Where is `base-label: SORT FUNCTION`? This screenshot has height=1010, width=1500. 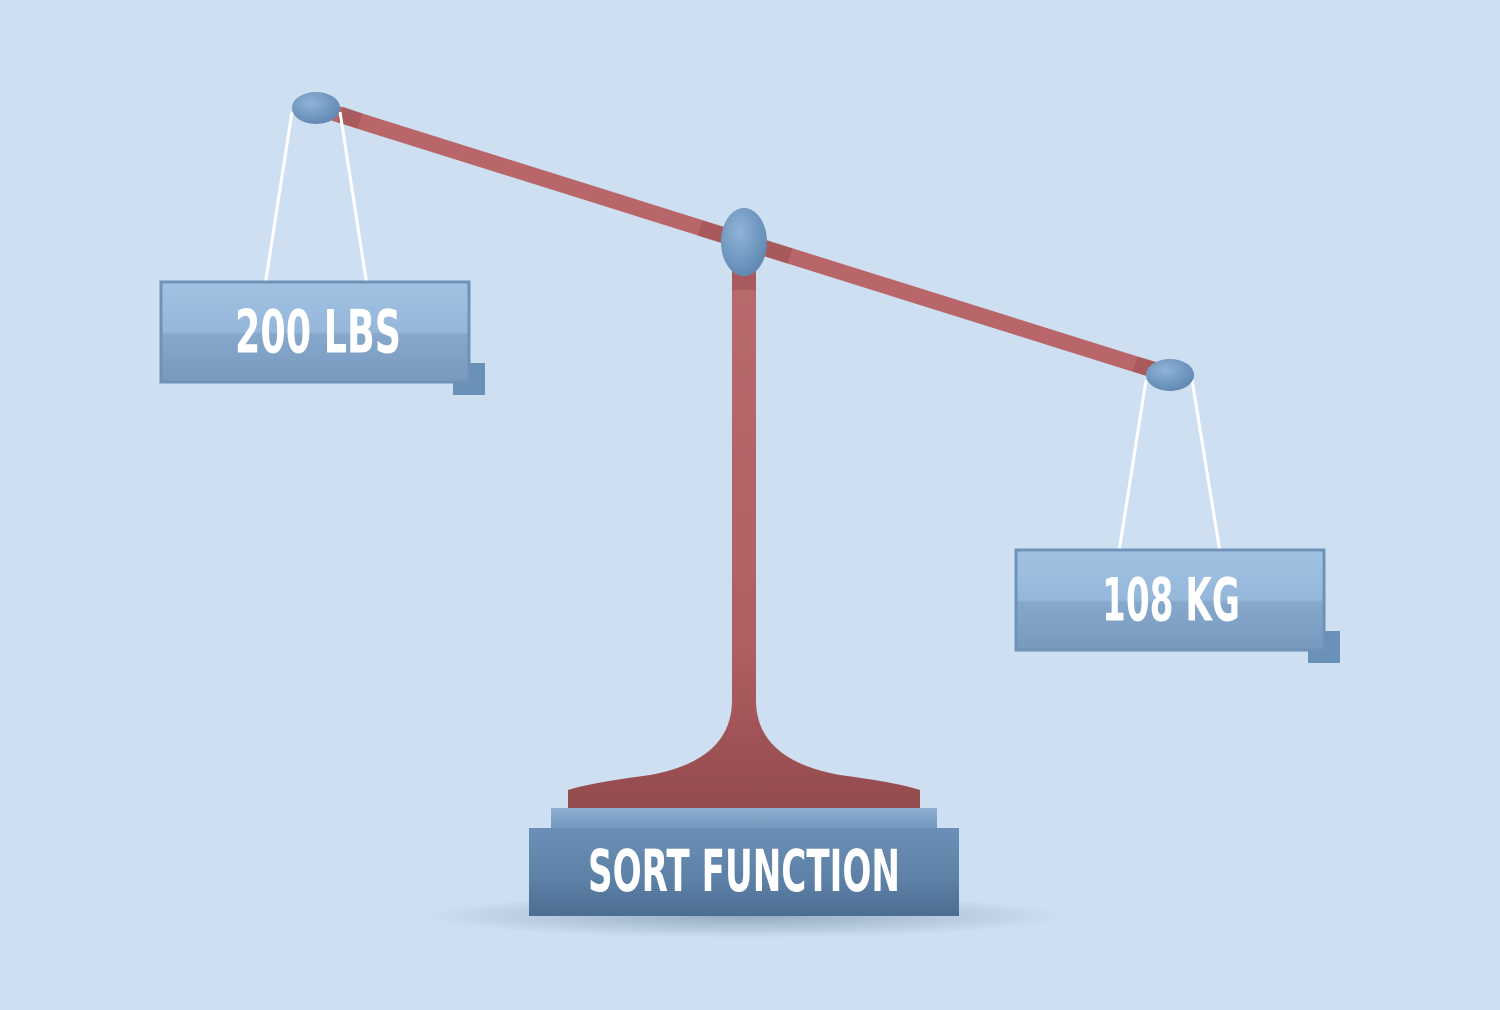 base-label: SORT FUNCTION is located at coordinates (744, 871).